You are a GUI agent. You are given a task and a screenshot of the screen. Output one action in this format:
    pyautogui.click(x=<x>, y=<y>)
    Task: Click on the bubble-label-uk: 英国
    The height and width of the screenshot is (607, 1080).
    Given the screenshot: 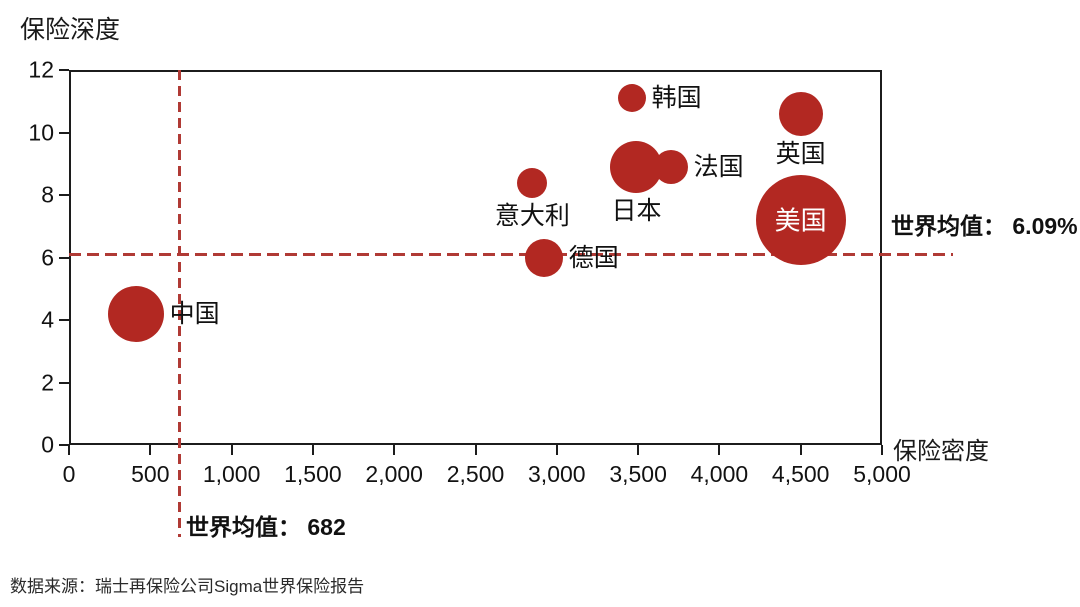 What is the action you would take?
    pyautogui.click(x=800, y=153)
    